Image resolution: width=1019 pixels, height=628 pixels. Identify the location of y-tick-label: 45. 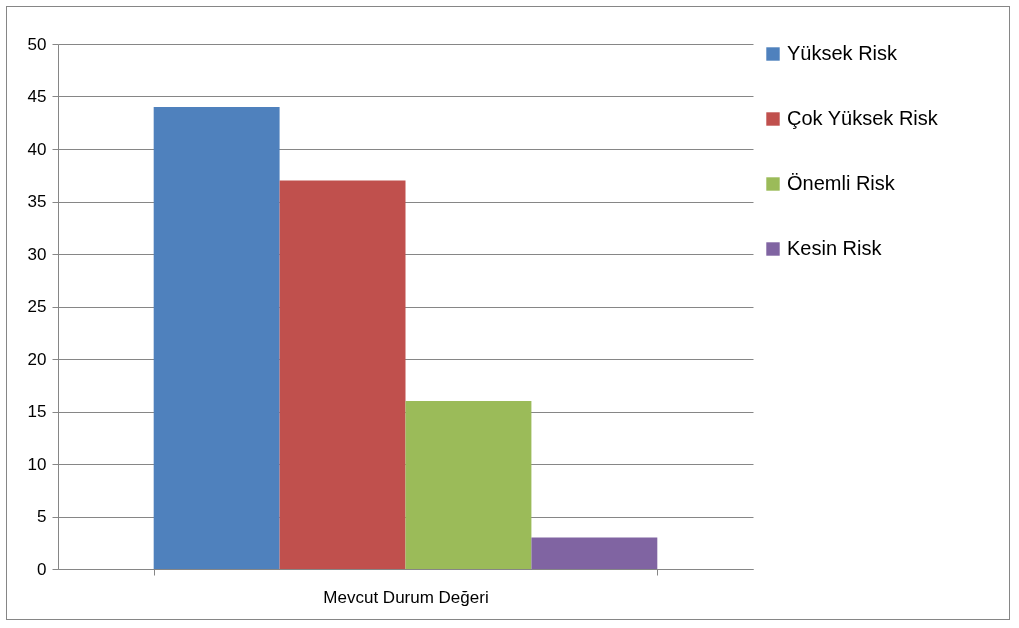
(37, 96).